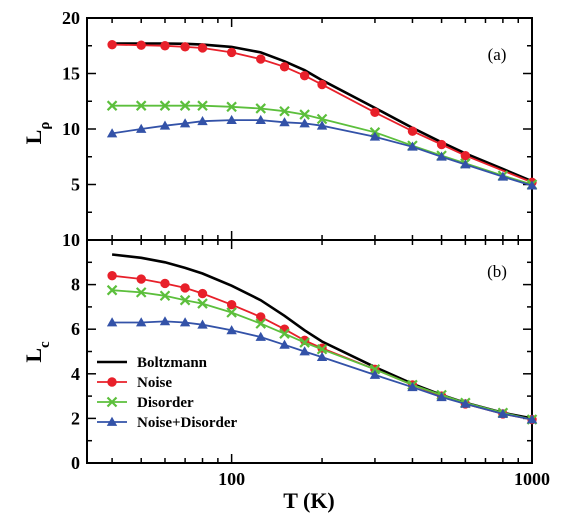  Describe the element at coordinates (497, 271) in the screenshot. I see `panel-b-tag: (b)` at that location.